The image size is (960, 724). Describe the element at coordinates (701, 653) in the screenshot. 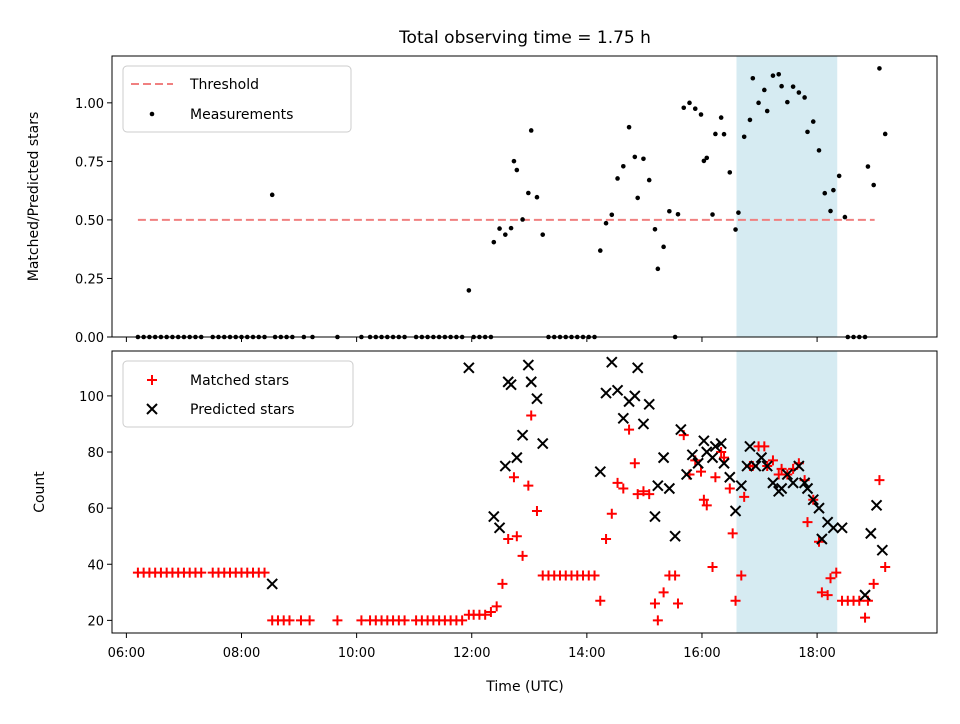

I see `x-tick-label: 16:00` at that location.